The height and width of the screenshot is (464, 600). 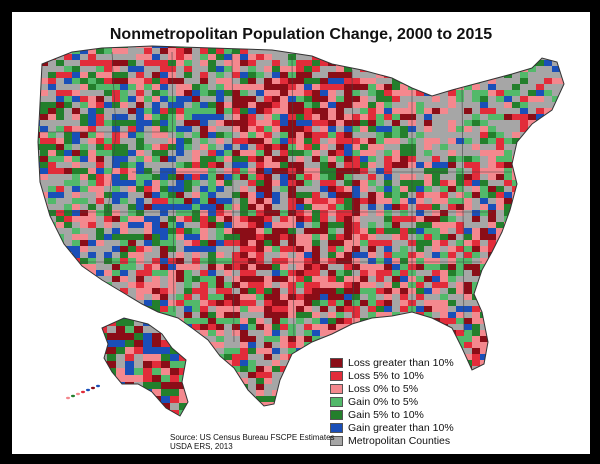 What do you see at coordinates (386, 414) in the screenshot?
I see `legend-label: Gain 5% to 10%` at bounding box center [386, 414].